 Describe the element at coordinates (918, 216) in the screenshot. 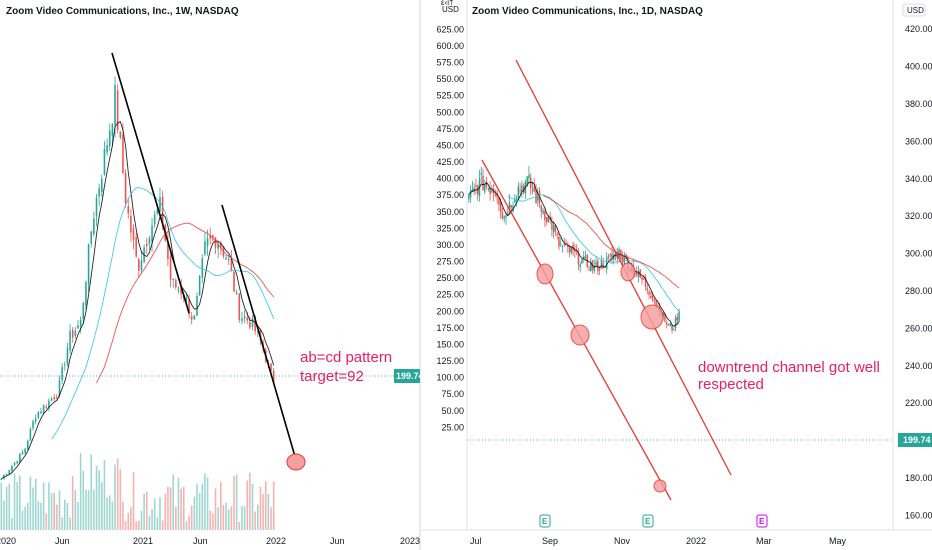

I see `axis-tick-label: 320.00` at that location.